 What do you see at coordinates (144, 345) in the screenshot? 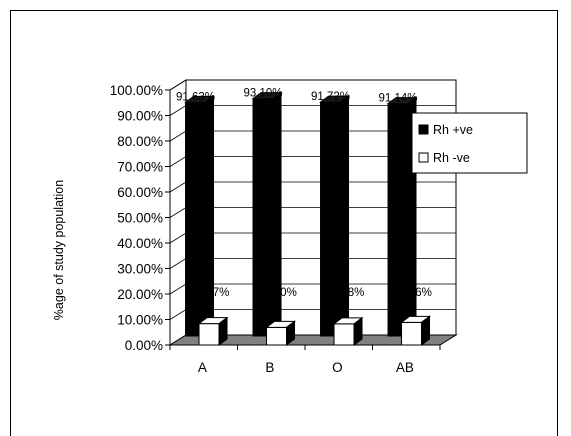
I see `y-tick-label: 0.00%` at bounding box center [144, 345].